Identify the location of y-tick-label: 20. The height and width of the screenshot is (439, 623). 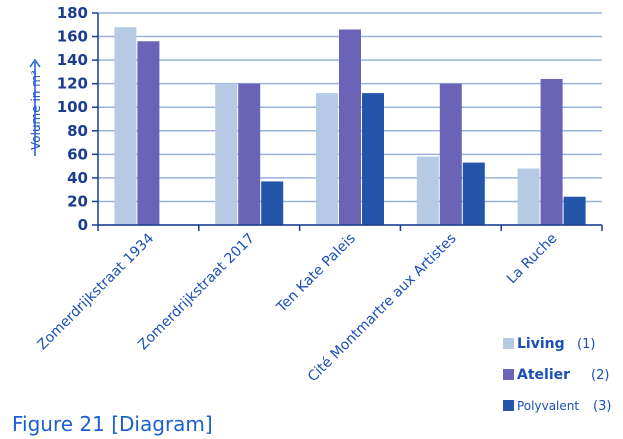
(77, 201).